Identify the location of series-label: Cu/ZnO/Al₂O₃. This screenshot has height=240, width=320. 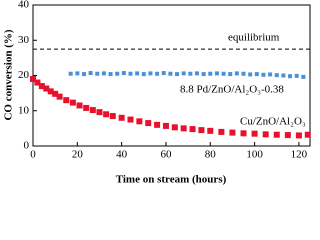
(273, 122).